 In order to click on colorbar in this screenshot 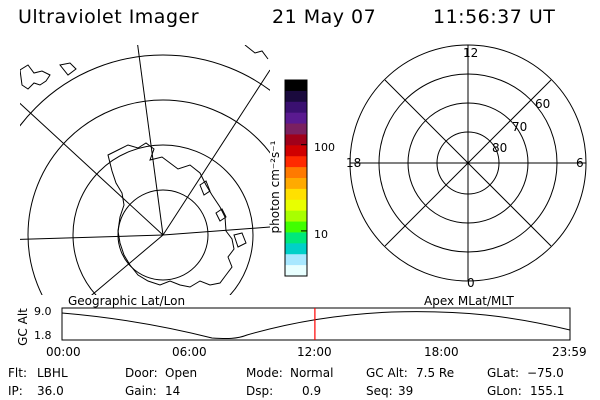, I will do `click(296, 178)`.